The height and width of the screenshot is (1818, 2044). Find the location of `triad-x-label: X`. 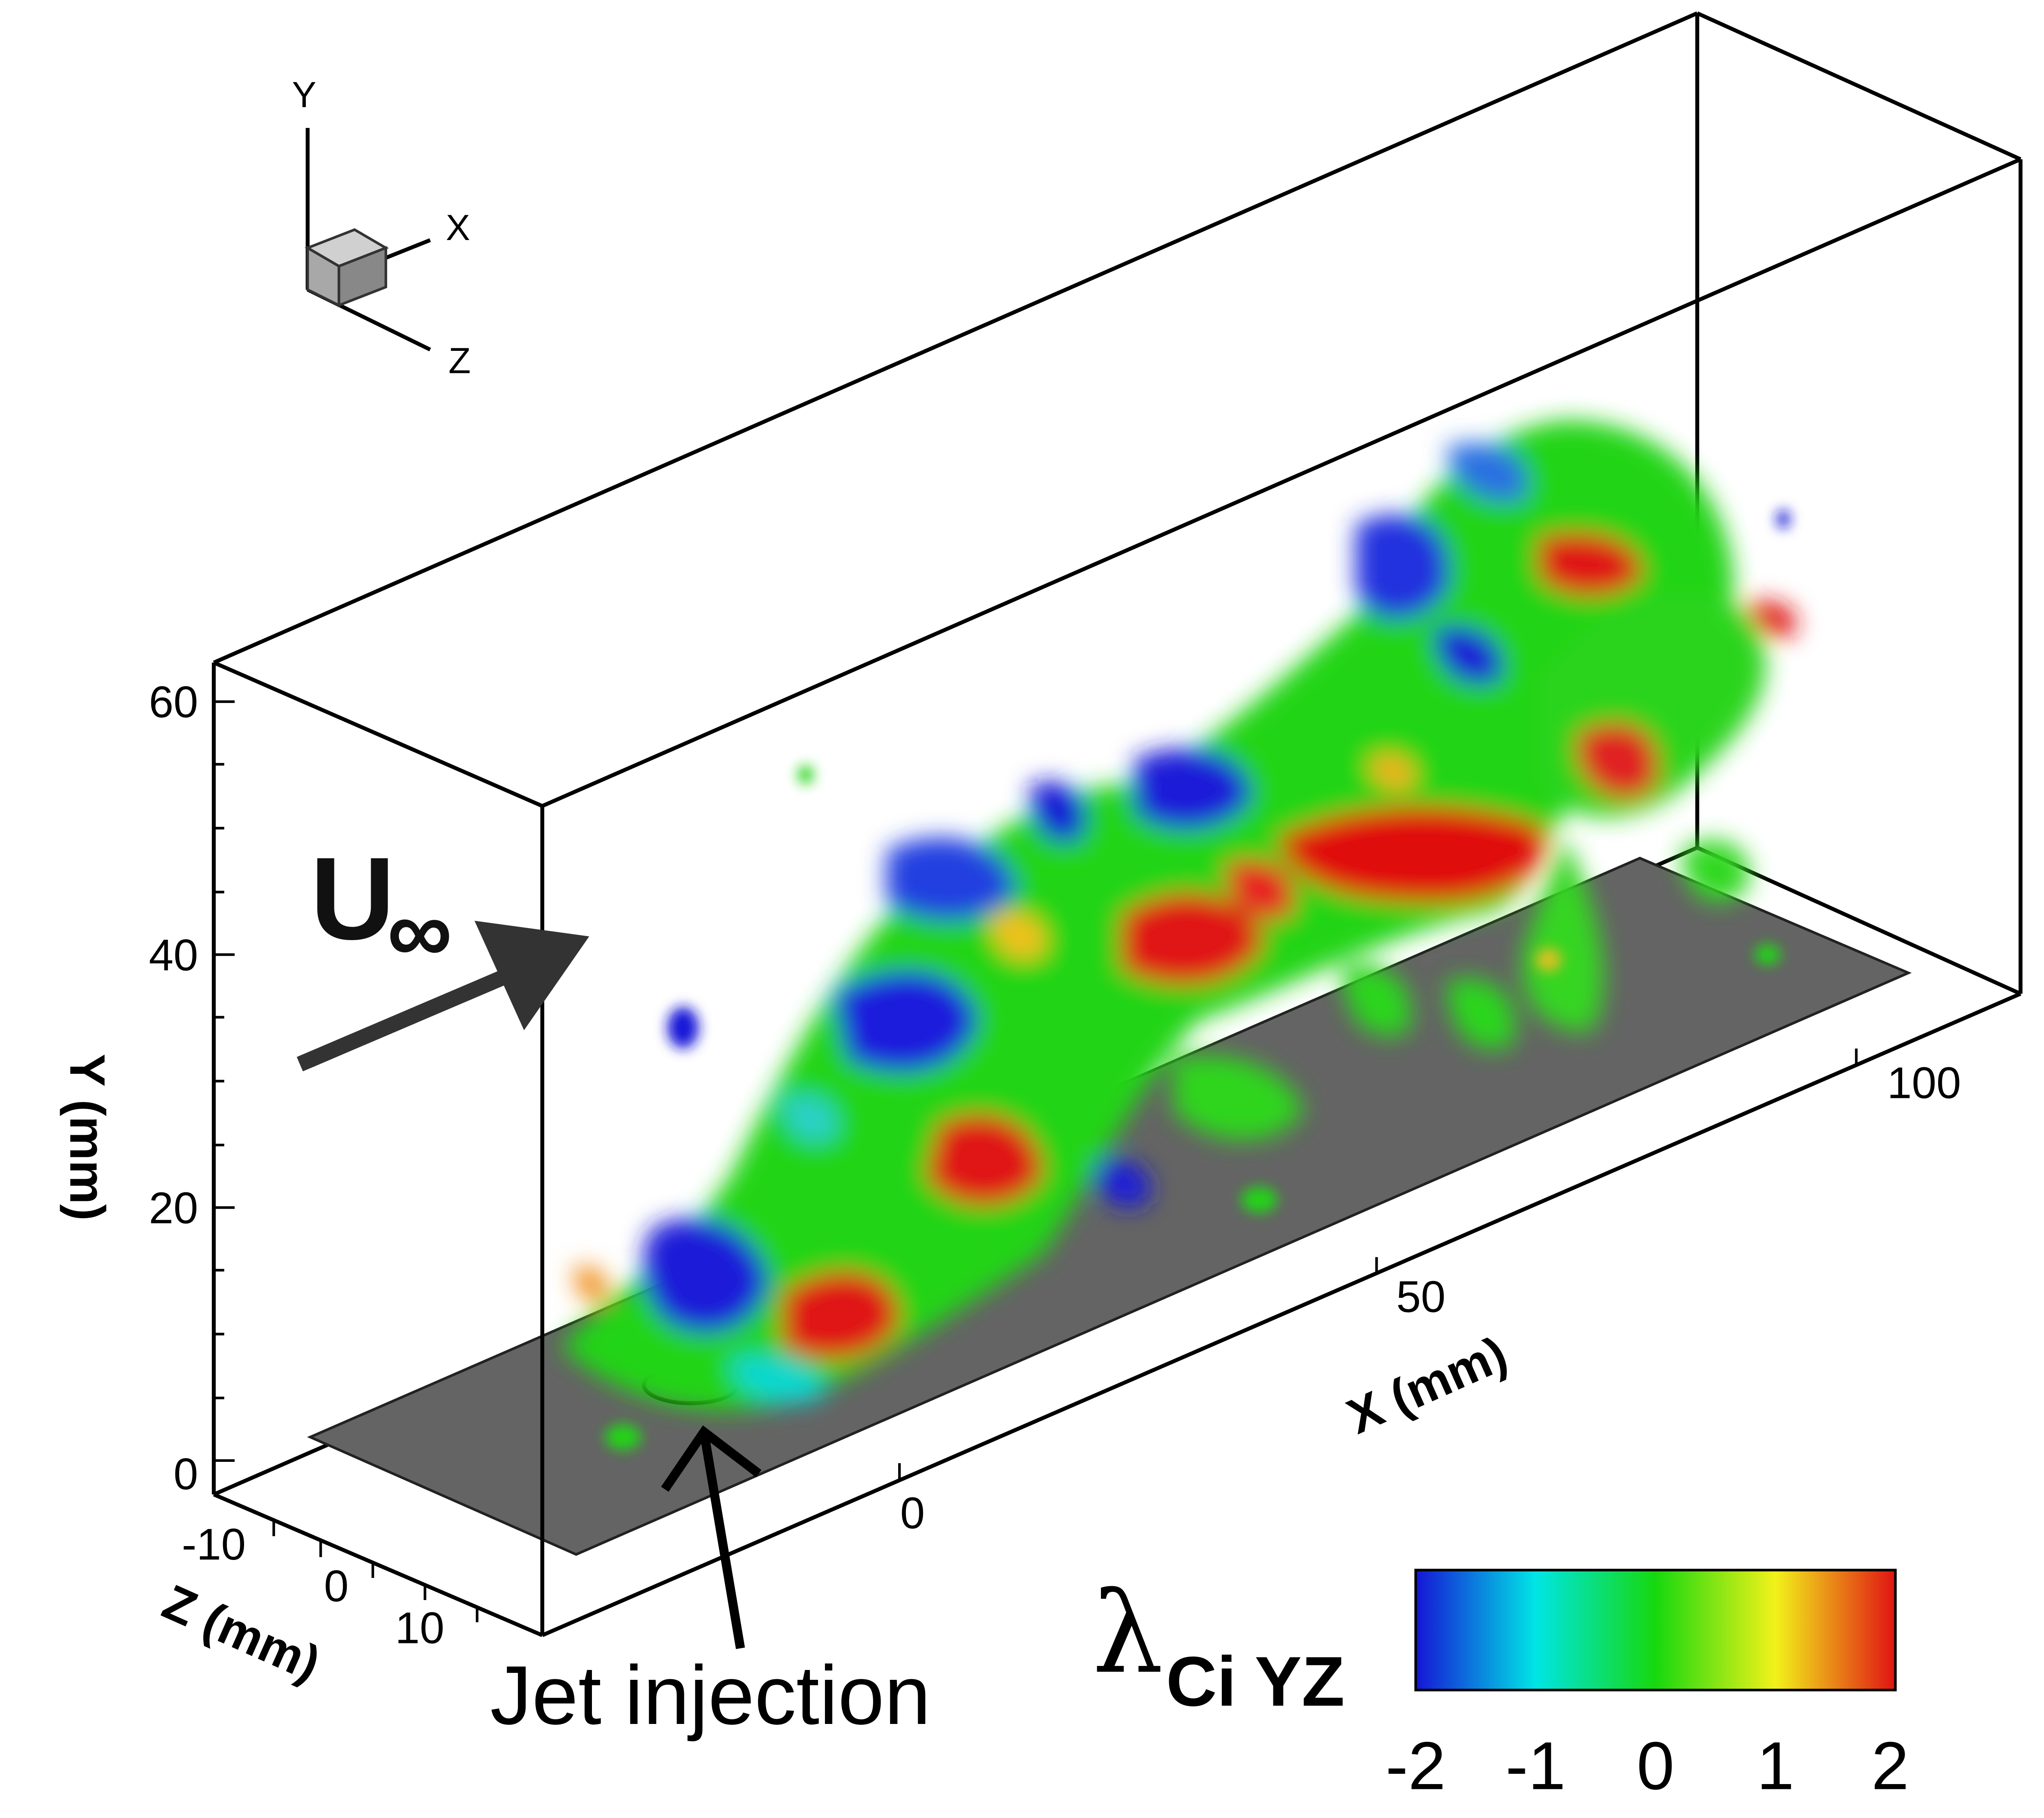

triad-x-label: X is located at coordinates (458, 227).